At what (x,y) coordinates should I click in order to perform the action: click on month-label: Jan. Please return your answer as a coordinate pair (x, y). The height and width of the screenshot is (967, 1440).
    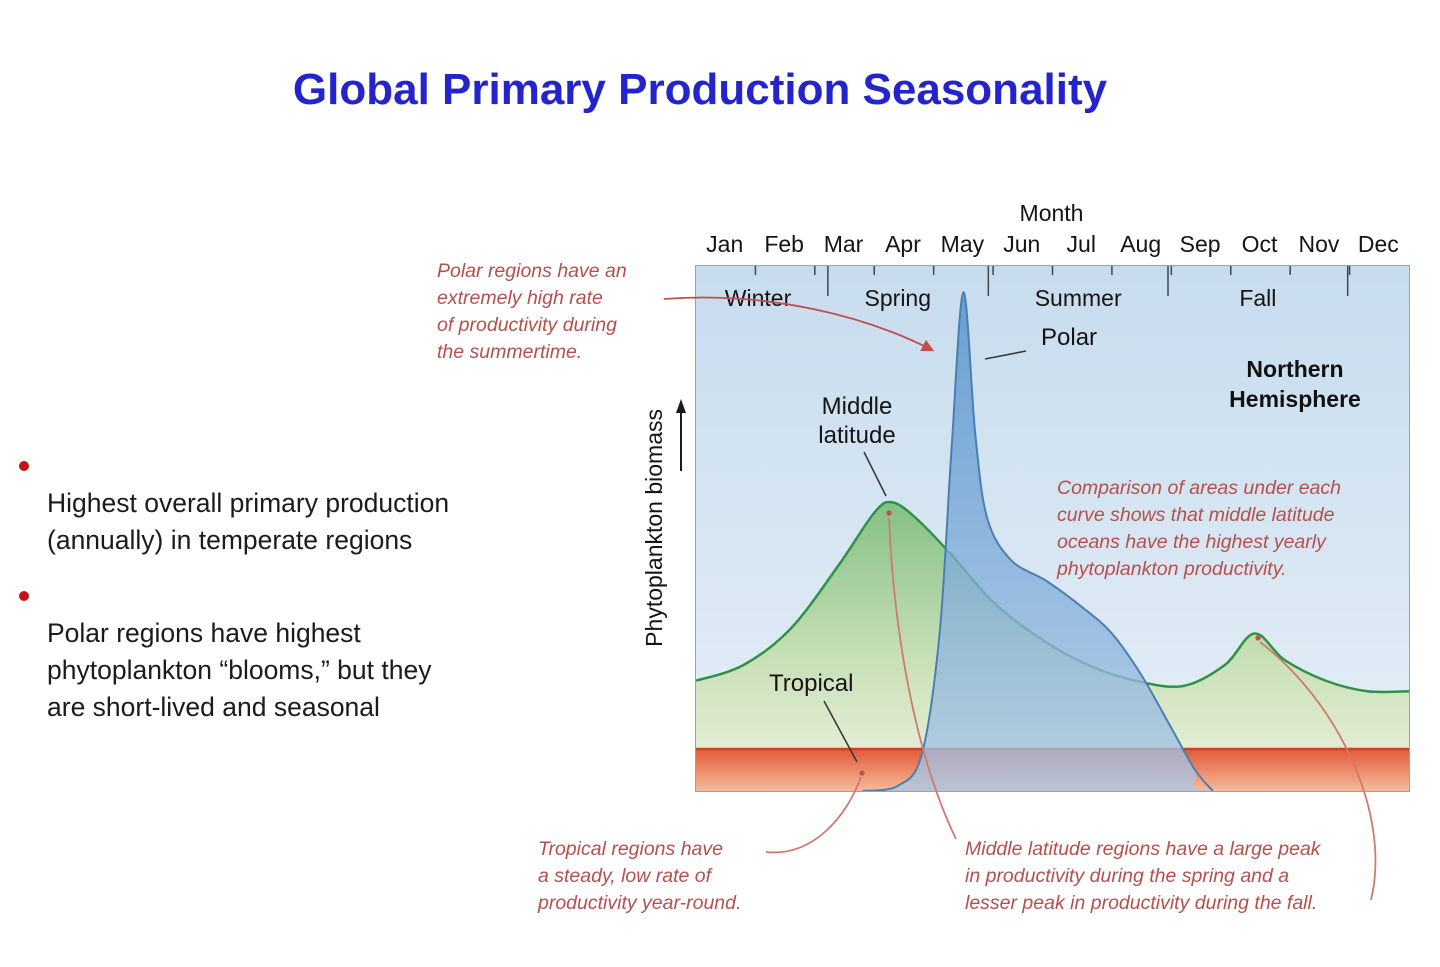
    Looking at the image, I should click on (725, 244).